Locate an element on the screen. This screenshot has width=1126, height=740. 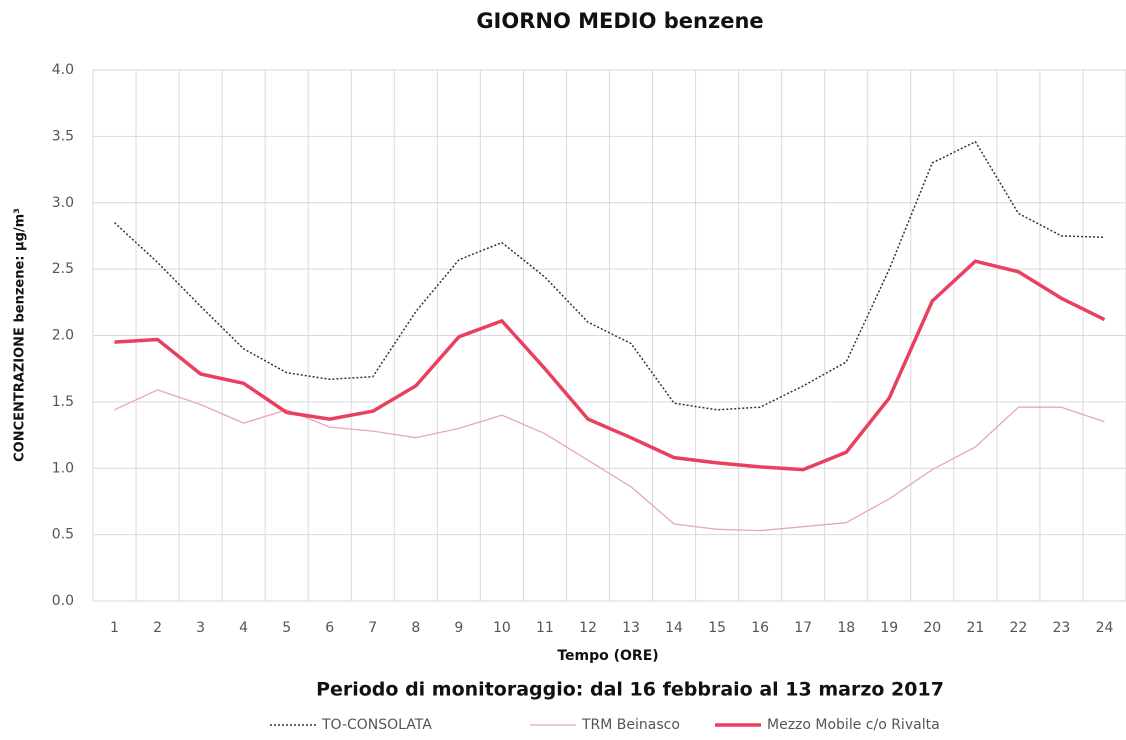
y-tick-label: 0.5 is located at coordinates (63, 535).